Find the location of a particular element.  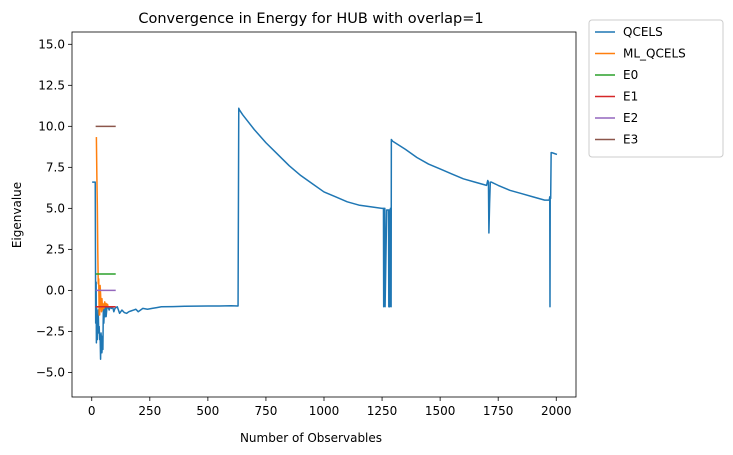

y-tick-label: −2.5 is located at coordinates (50, 331).